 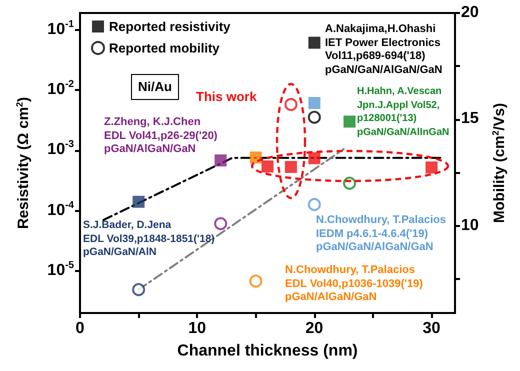 I want to click on y2-axis-title: Mobility (cm2/Vs), so click(x=499, y=163).